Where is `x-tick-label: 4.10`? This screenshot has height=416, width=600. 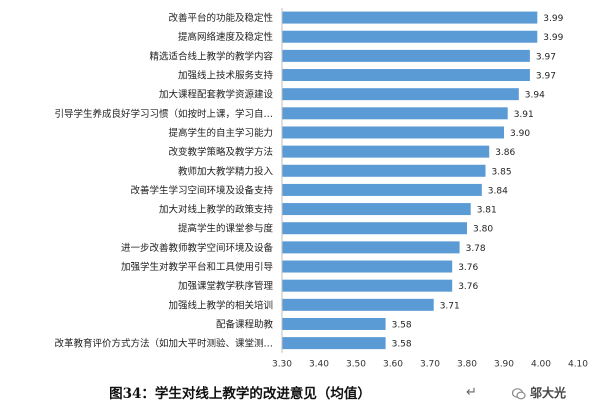 x-tick-label: 4.10 is located at coordinates (578, 365).